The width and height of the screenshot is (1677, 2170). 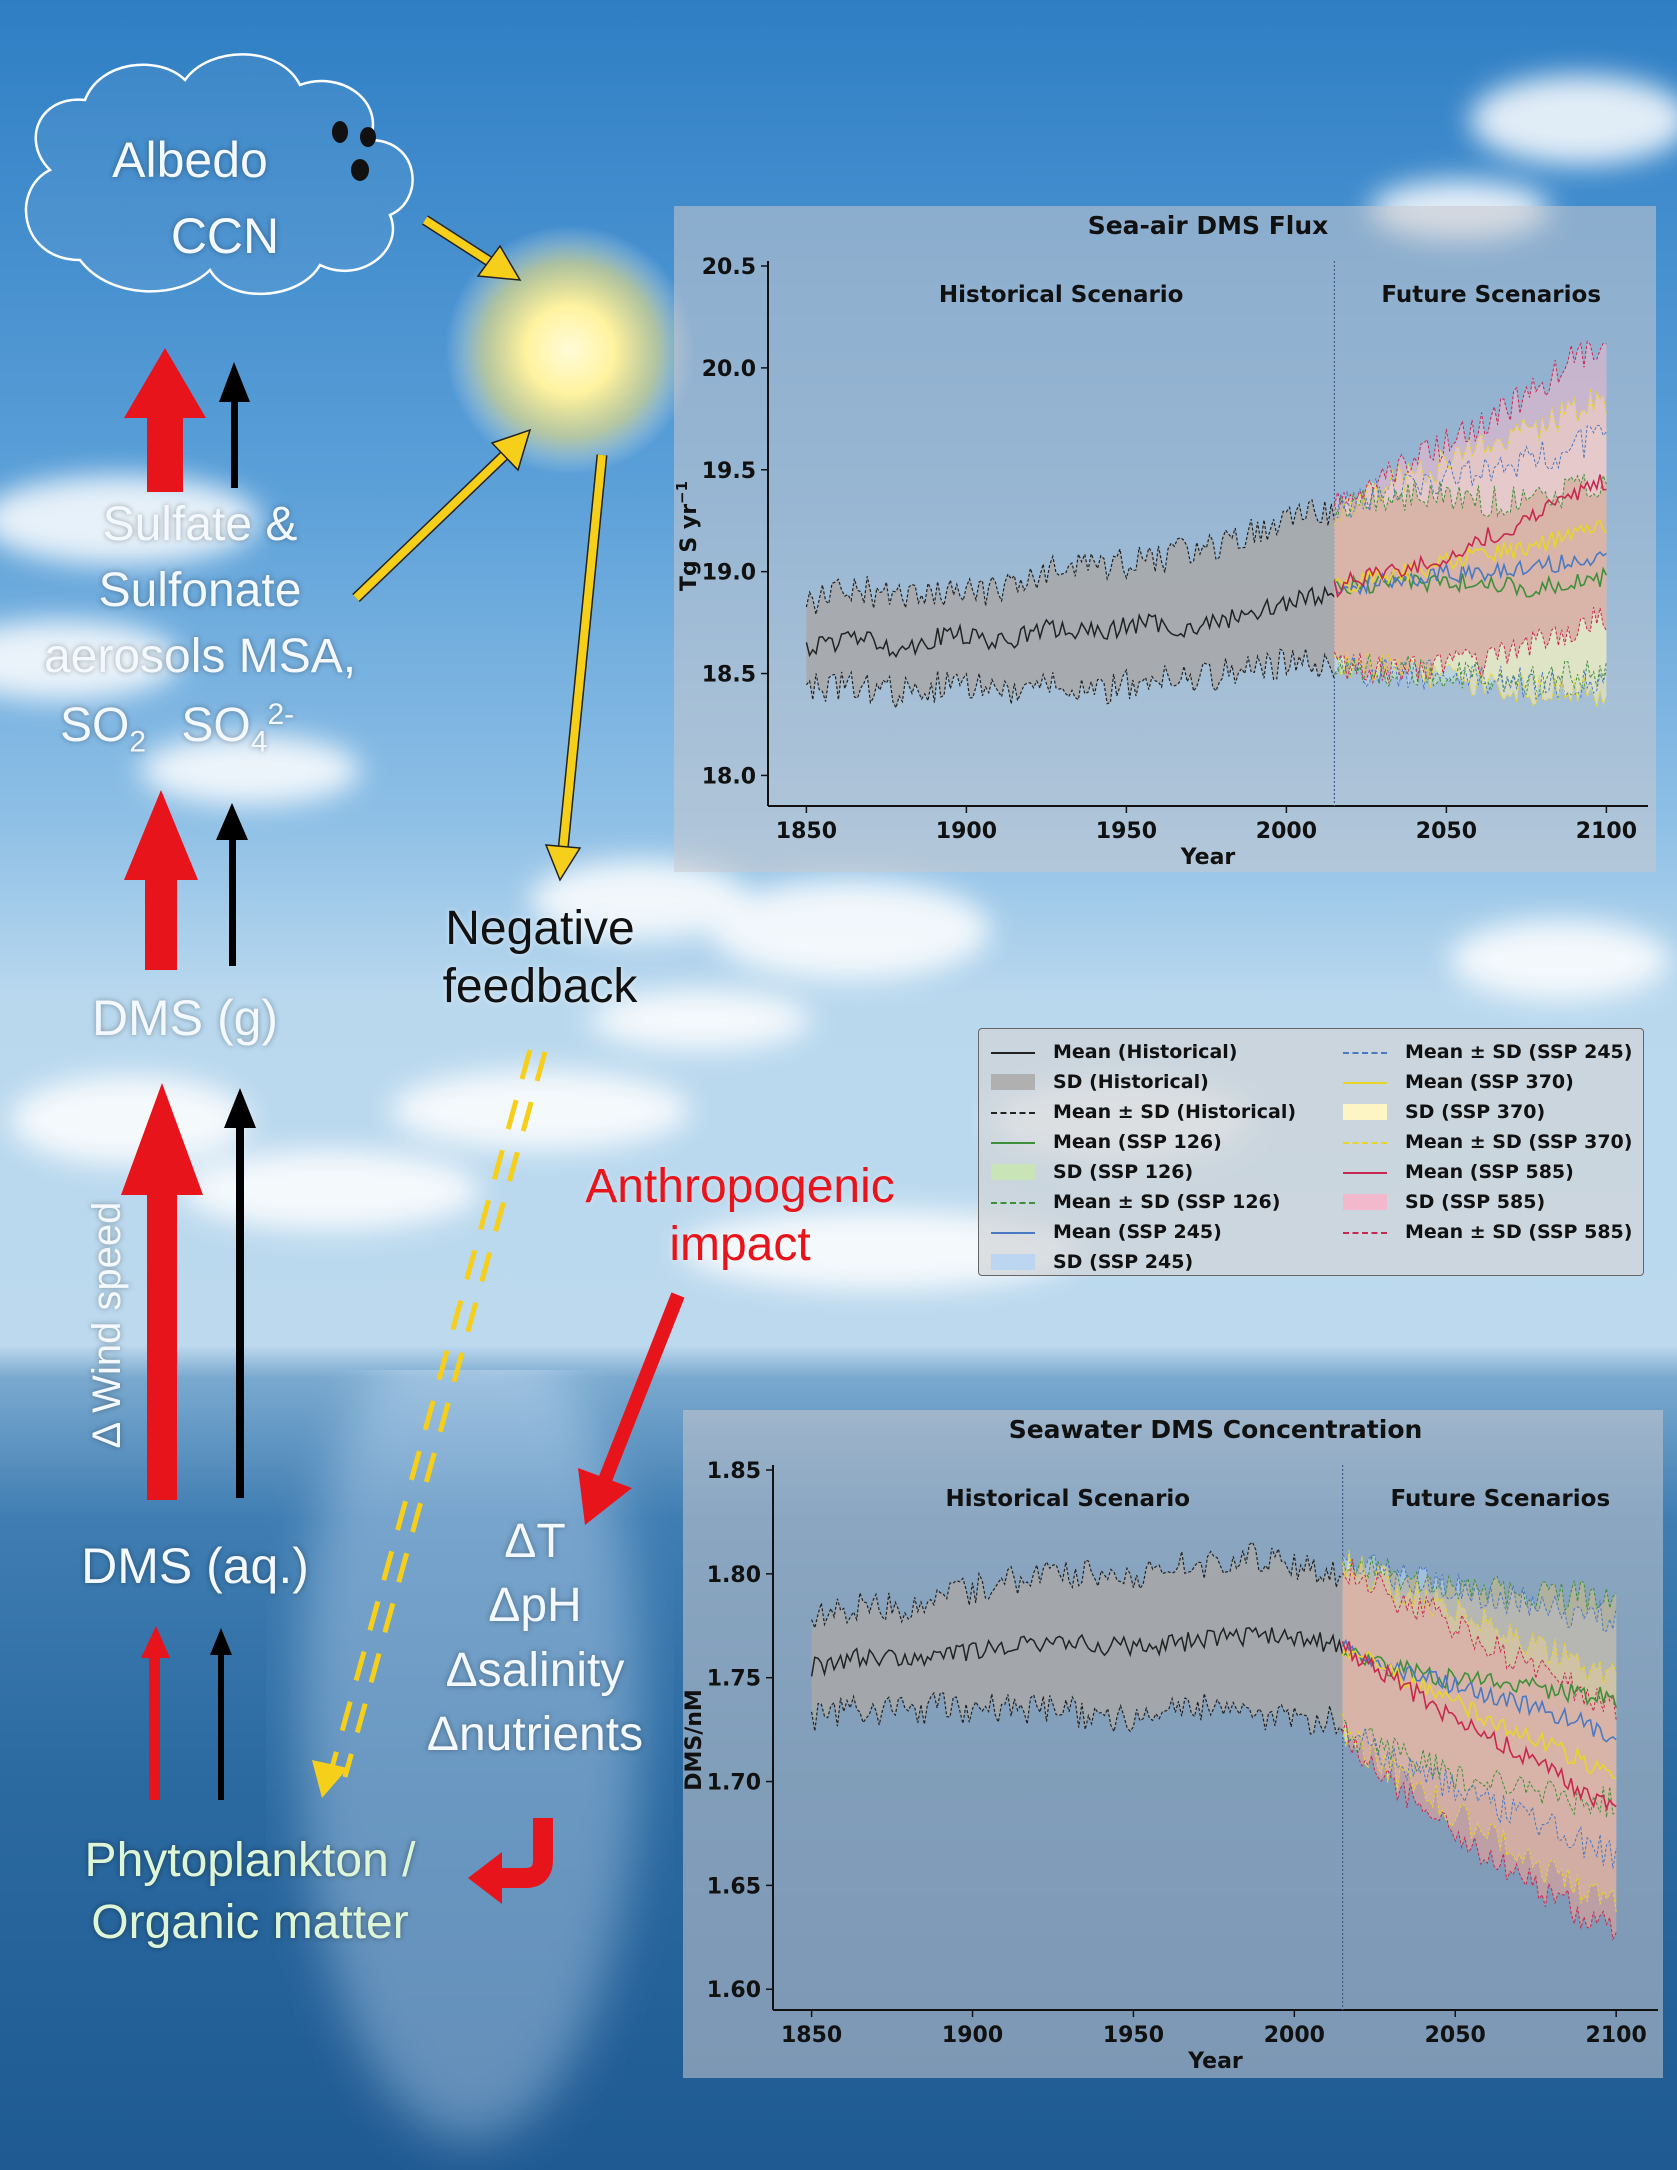 I want to click on anthropogenic-line2: impact, so click(x=740, y=1244).